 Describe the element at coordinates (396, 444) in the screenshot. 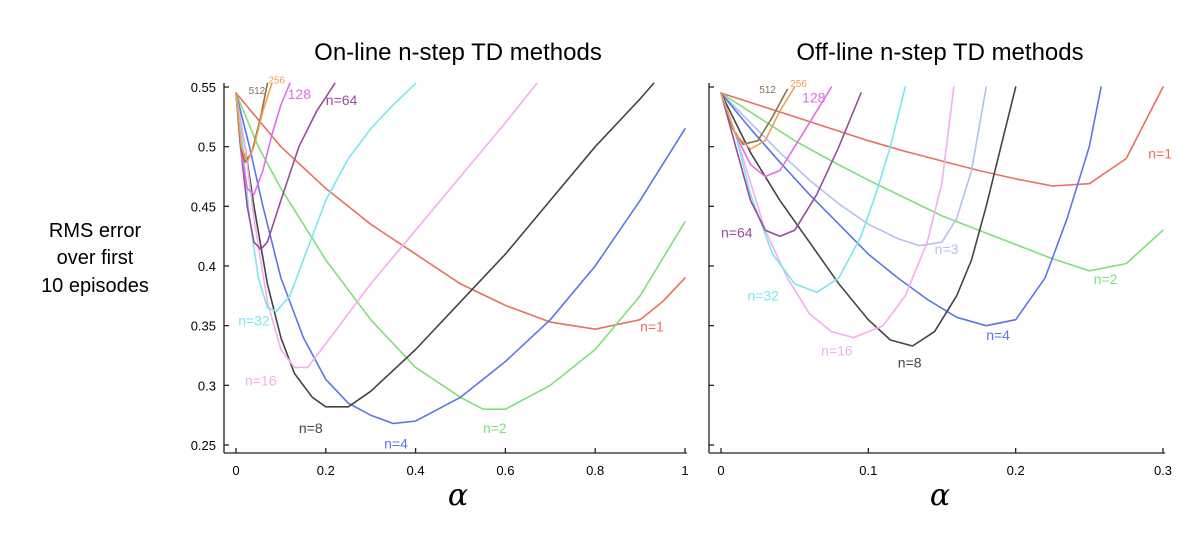

I see `online-series-label-n4: n=4` at that location.